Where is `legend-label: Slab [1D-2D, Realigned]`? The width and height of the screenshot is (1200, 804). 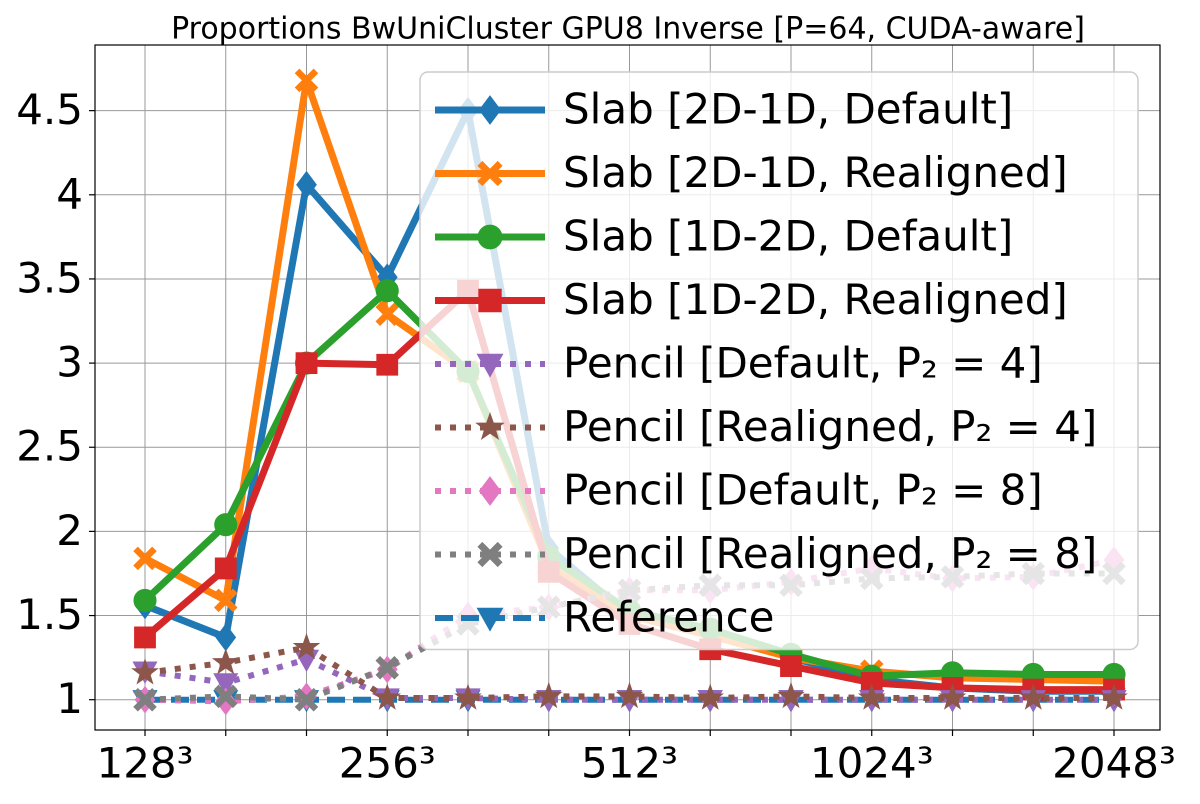
legend-label: Slab [1D-2D, Realigned] is located at coordinates (815, 299).